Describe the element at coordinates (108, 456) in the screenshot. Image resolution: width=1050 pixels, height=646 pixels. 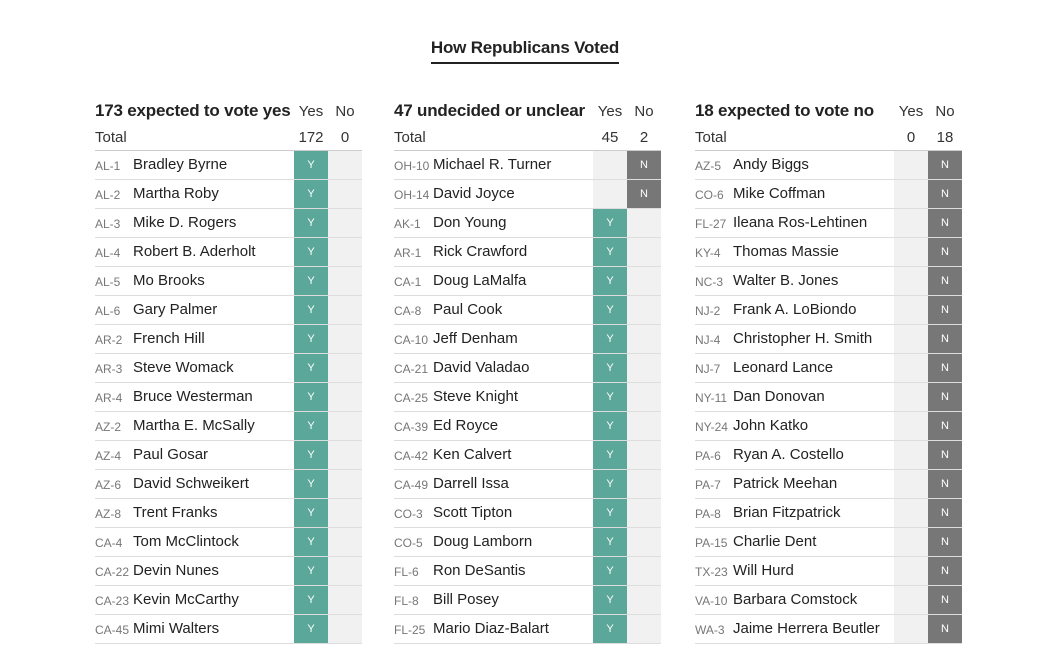
I see `district-label: AZ-4` at that location.